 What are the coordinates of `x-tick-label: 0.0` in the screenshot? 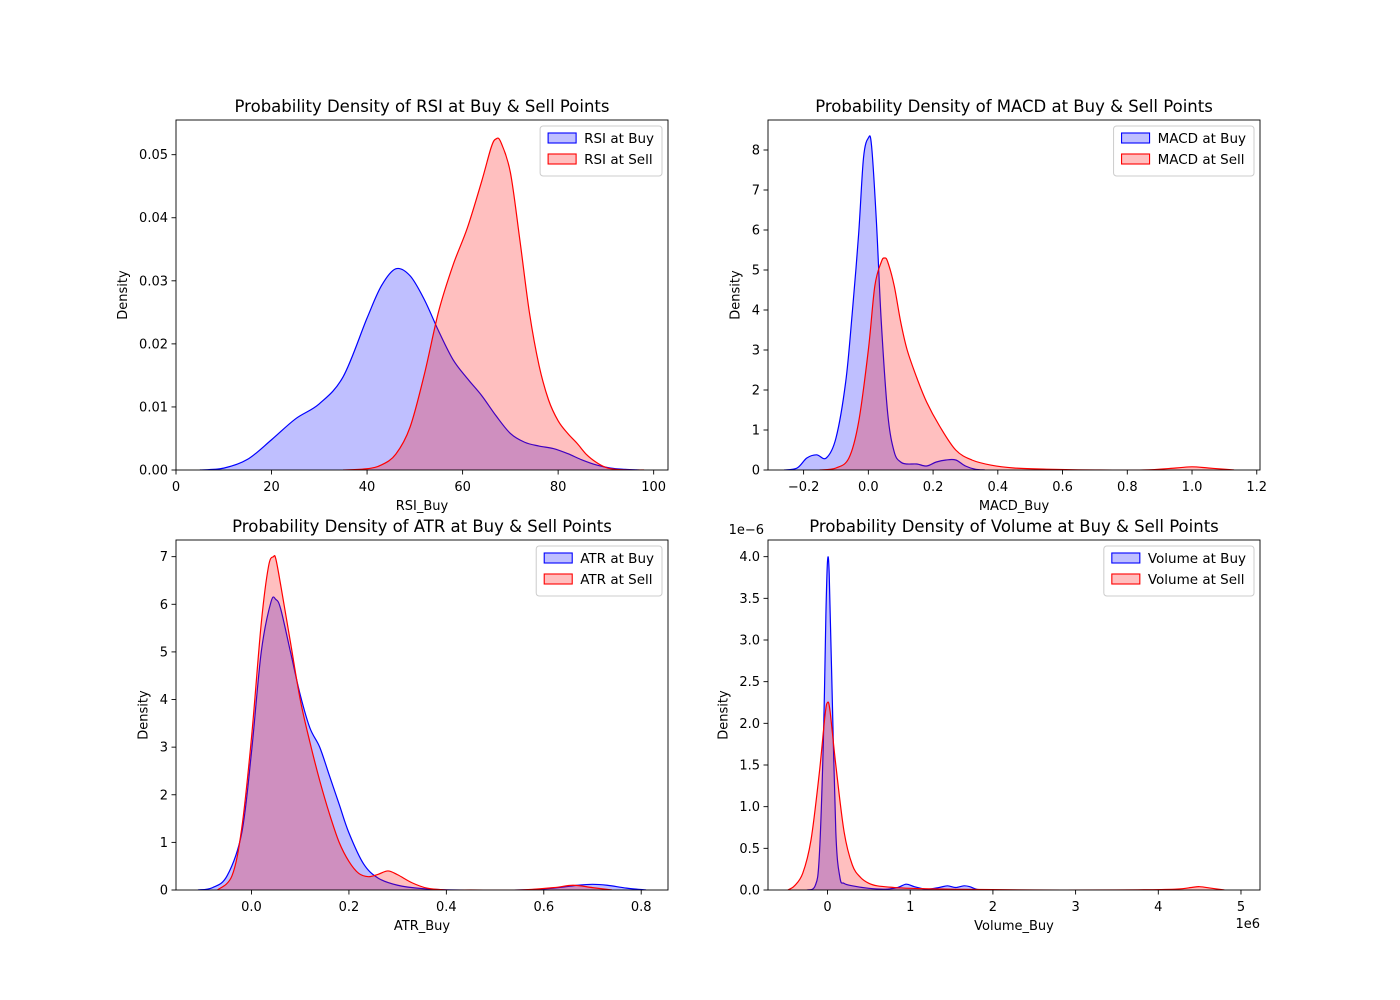 It's located at (868, 487).